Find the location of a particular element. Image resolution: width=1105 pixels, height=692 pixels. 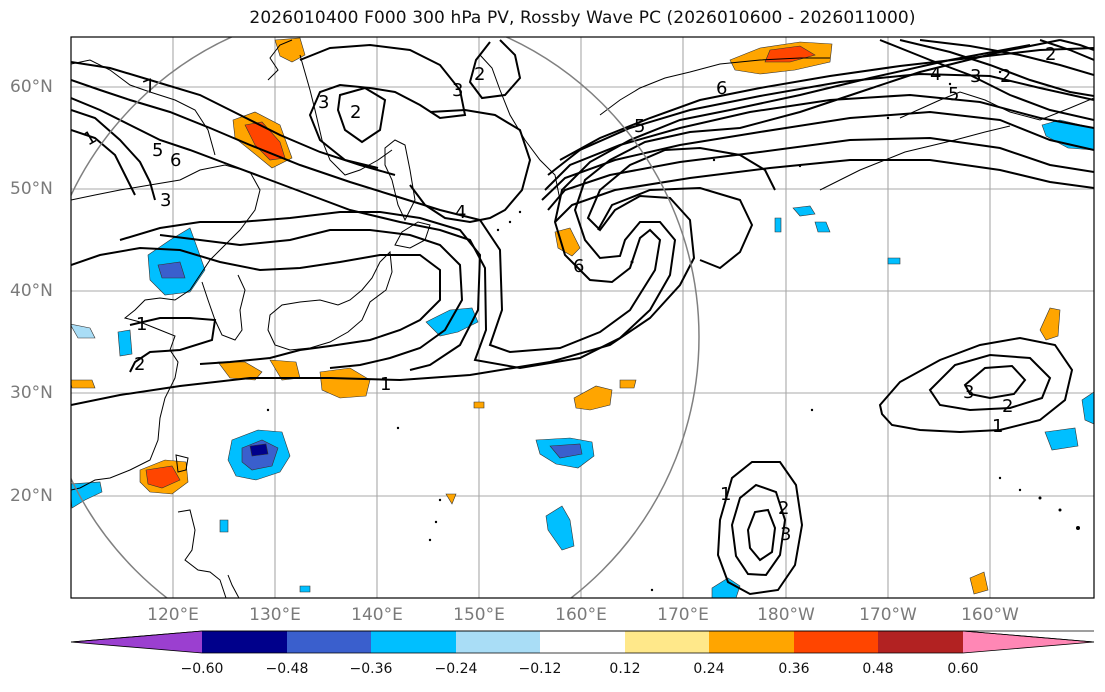

colorbar is located at coordinates (582, 642).